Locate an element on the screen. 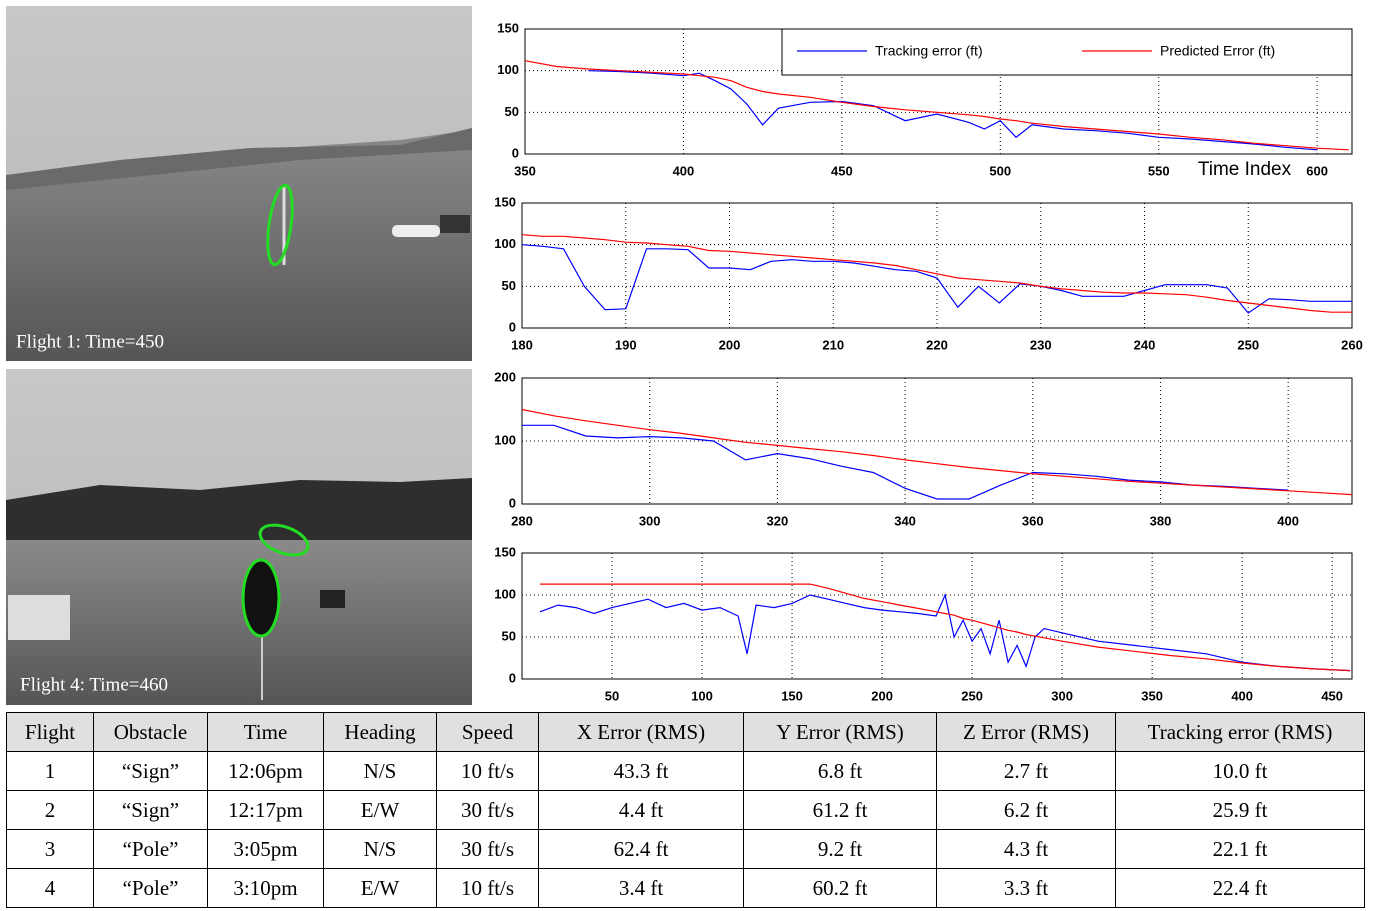 The image size is (1377, 911). table-cell: 3:05pm is located at coordinates (265, 849).